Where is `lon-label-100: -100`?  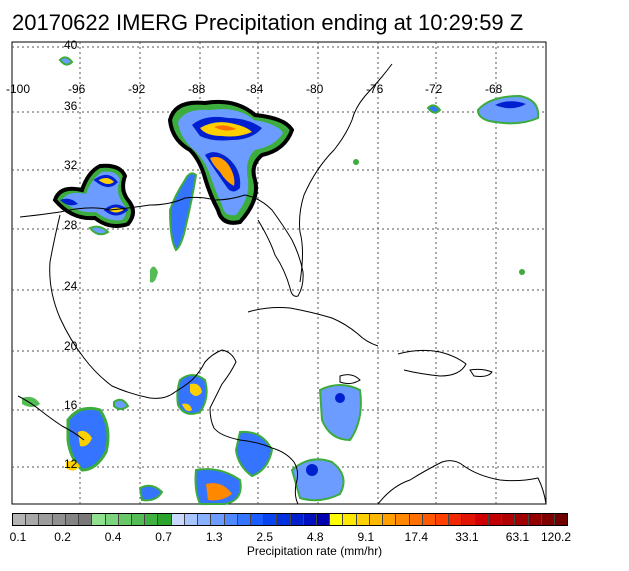
lon-label-100: -100 is located at coordinates (18, 89).